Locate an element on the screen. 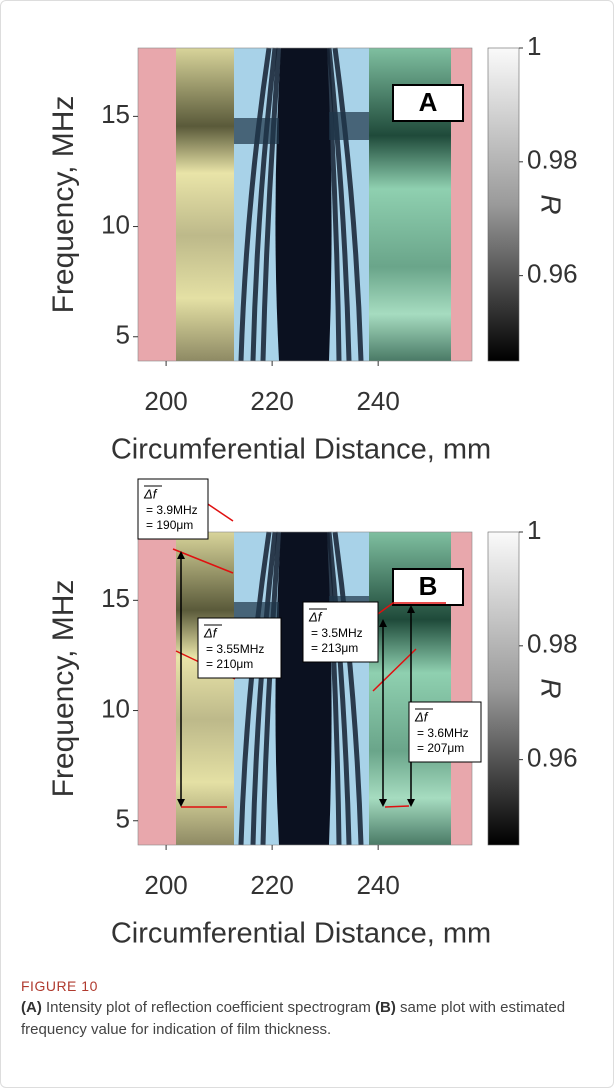 This screenshot has height=1088, width=614. annotation-text: = 190μm is located at coordinates (169, 525).